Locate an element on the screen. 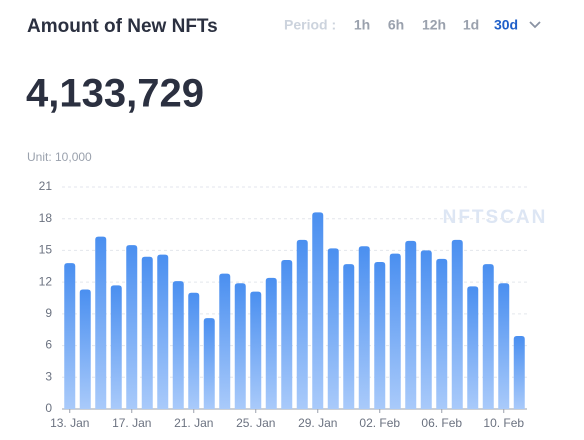  watermark: NFTSCAN is located at coordinates (495, 217).